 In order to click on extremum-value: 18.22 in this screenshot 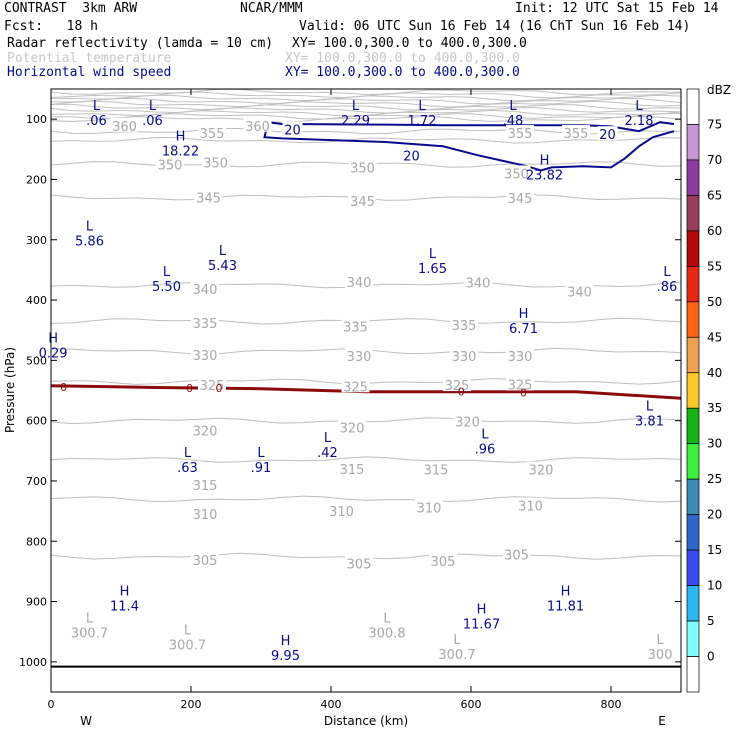, I will do `click(180, 151)`.